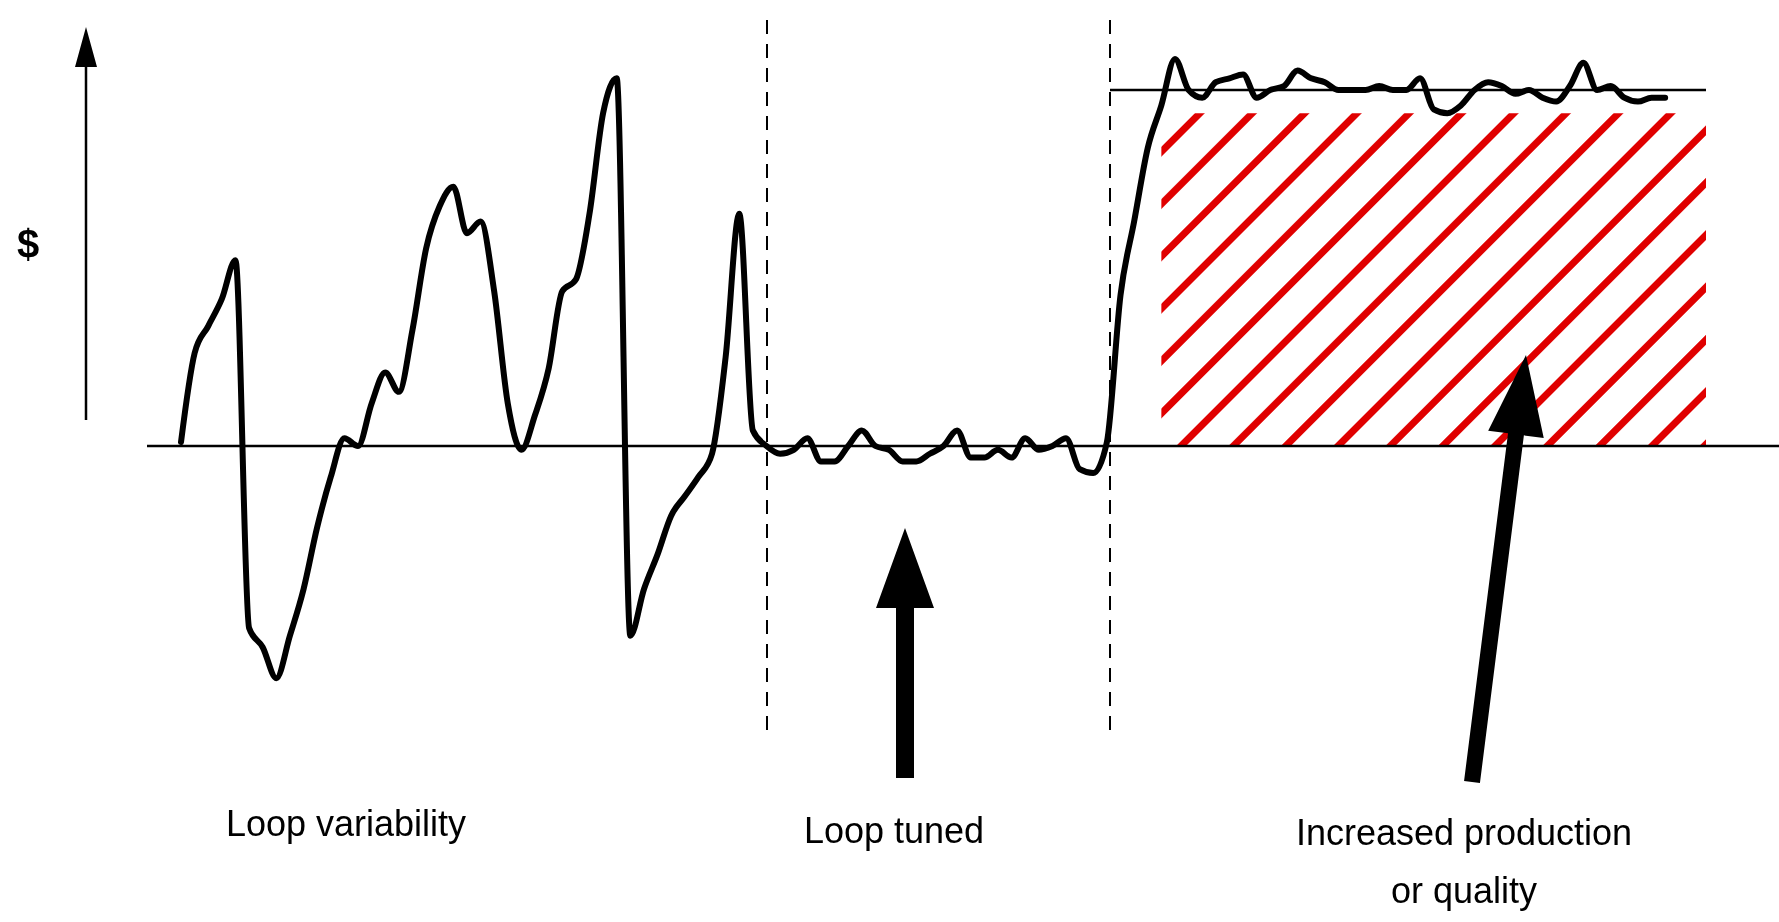 This screenshot has height=922, width=1779. I want to click on text: Loop variability, so click(346, 823).